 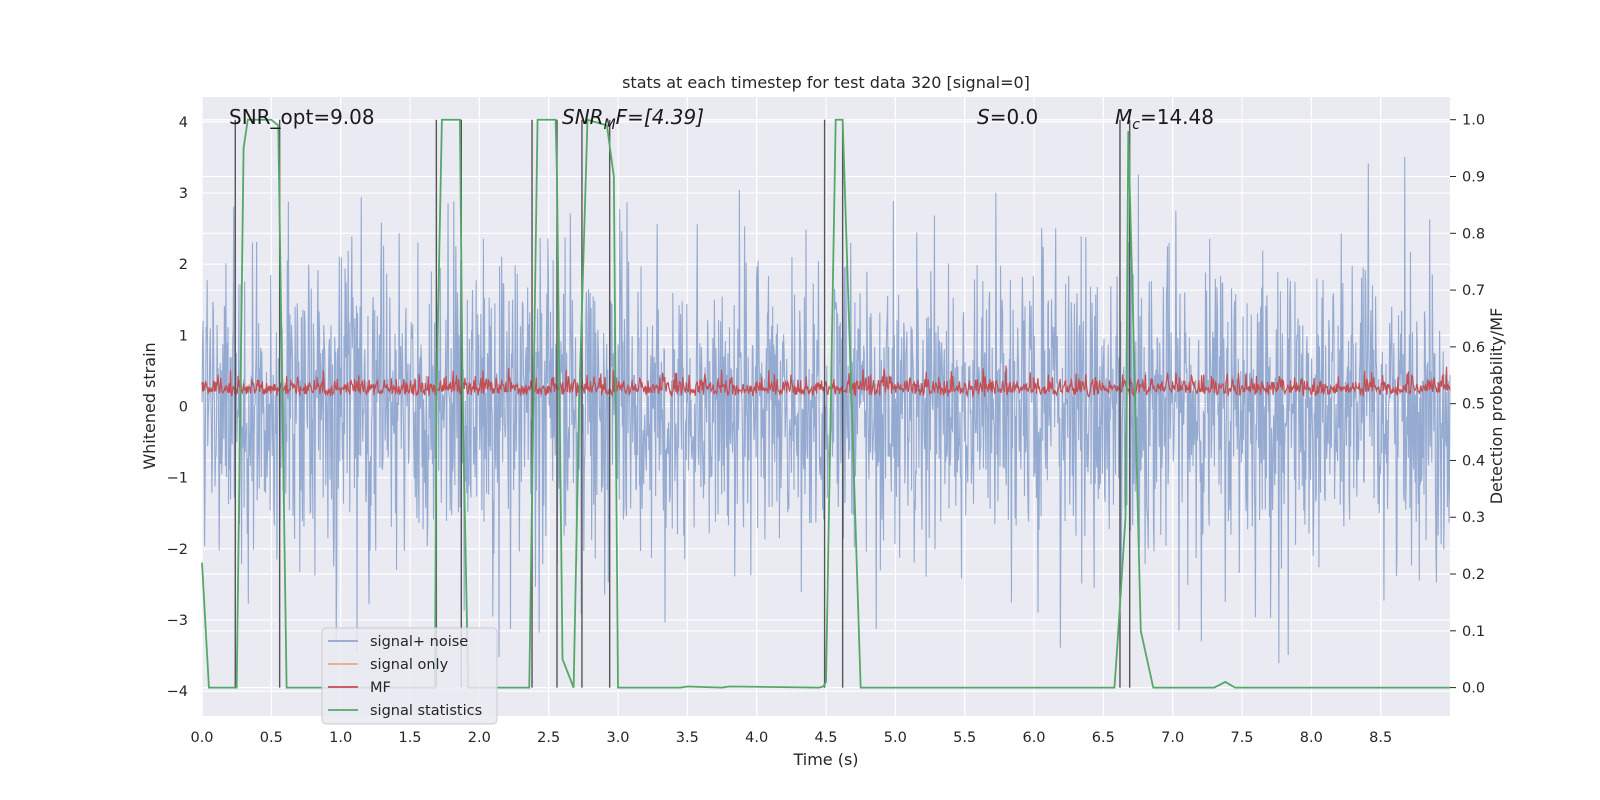 I want to click on x-tick-label: 7.5, so click(x=1241, y=738).